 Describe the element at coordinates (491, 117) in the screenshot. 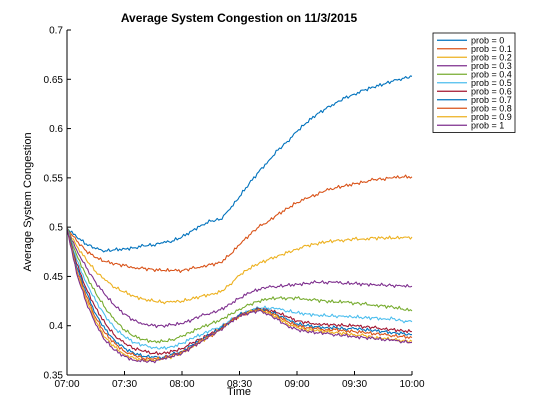

I see `legend-entry: prob = 0.9` at that location.